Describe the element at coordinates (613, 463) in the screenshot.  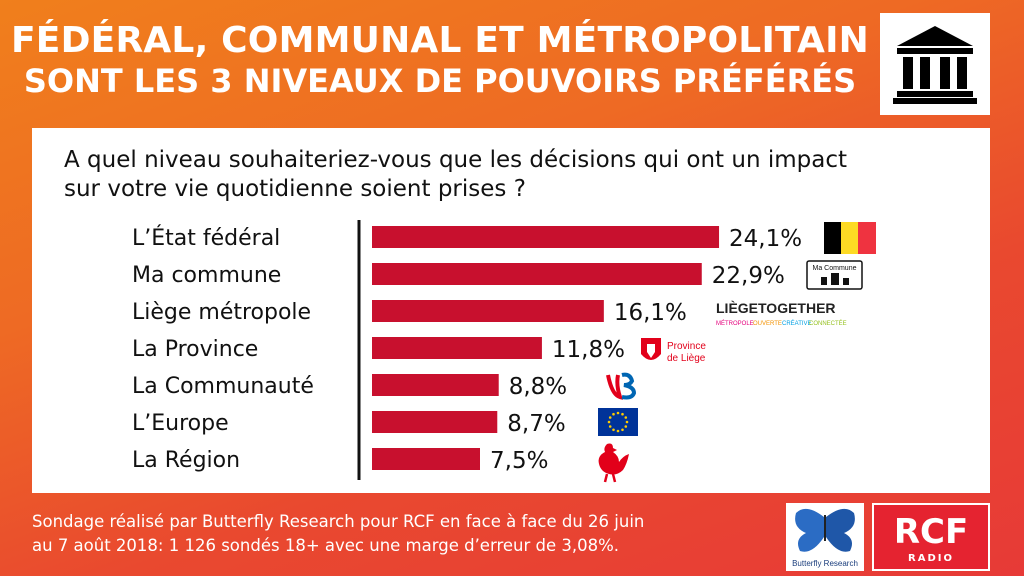
I see `walloon-rooster-icon` at that location.